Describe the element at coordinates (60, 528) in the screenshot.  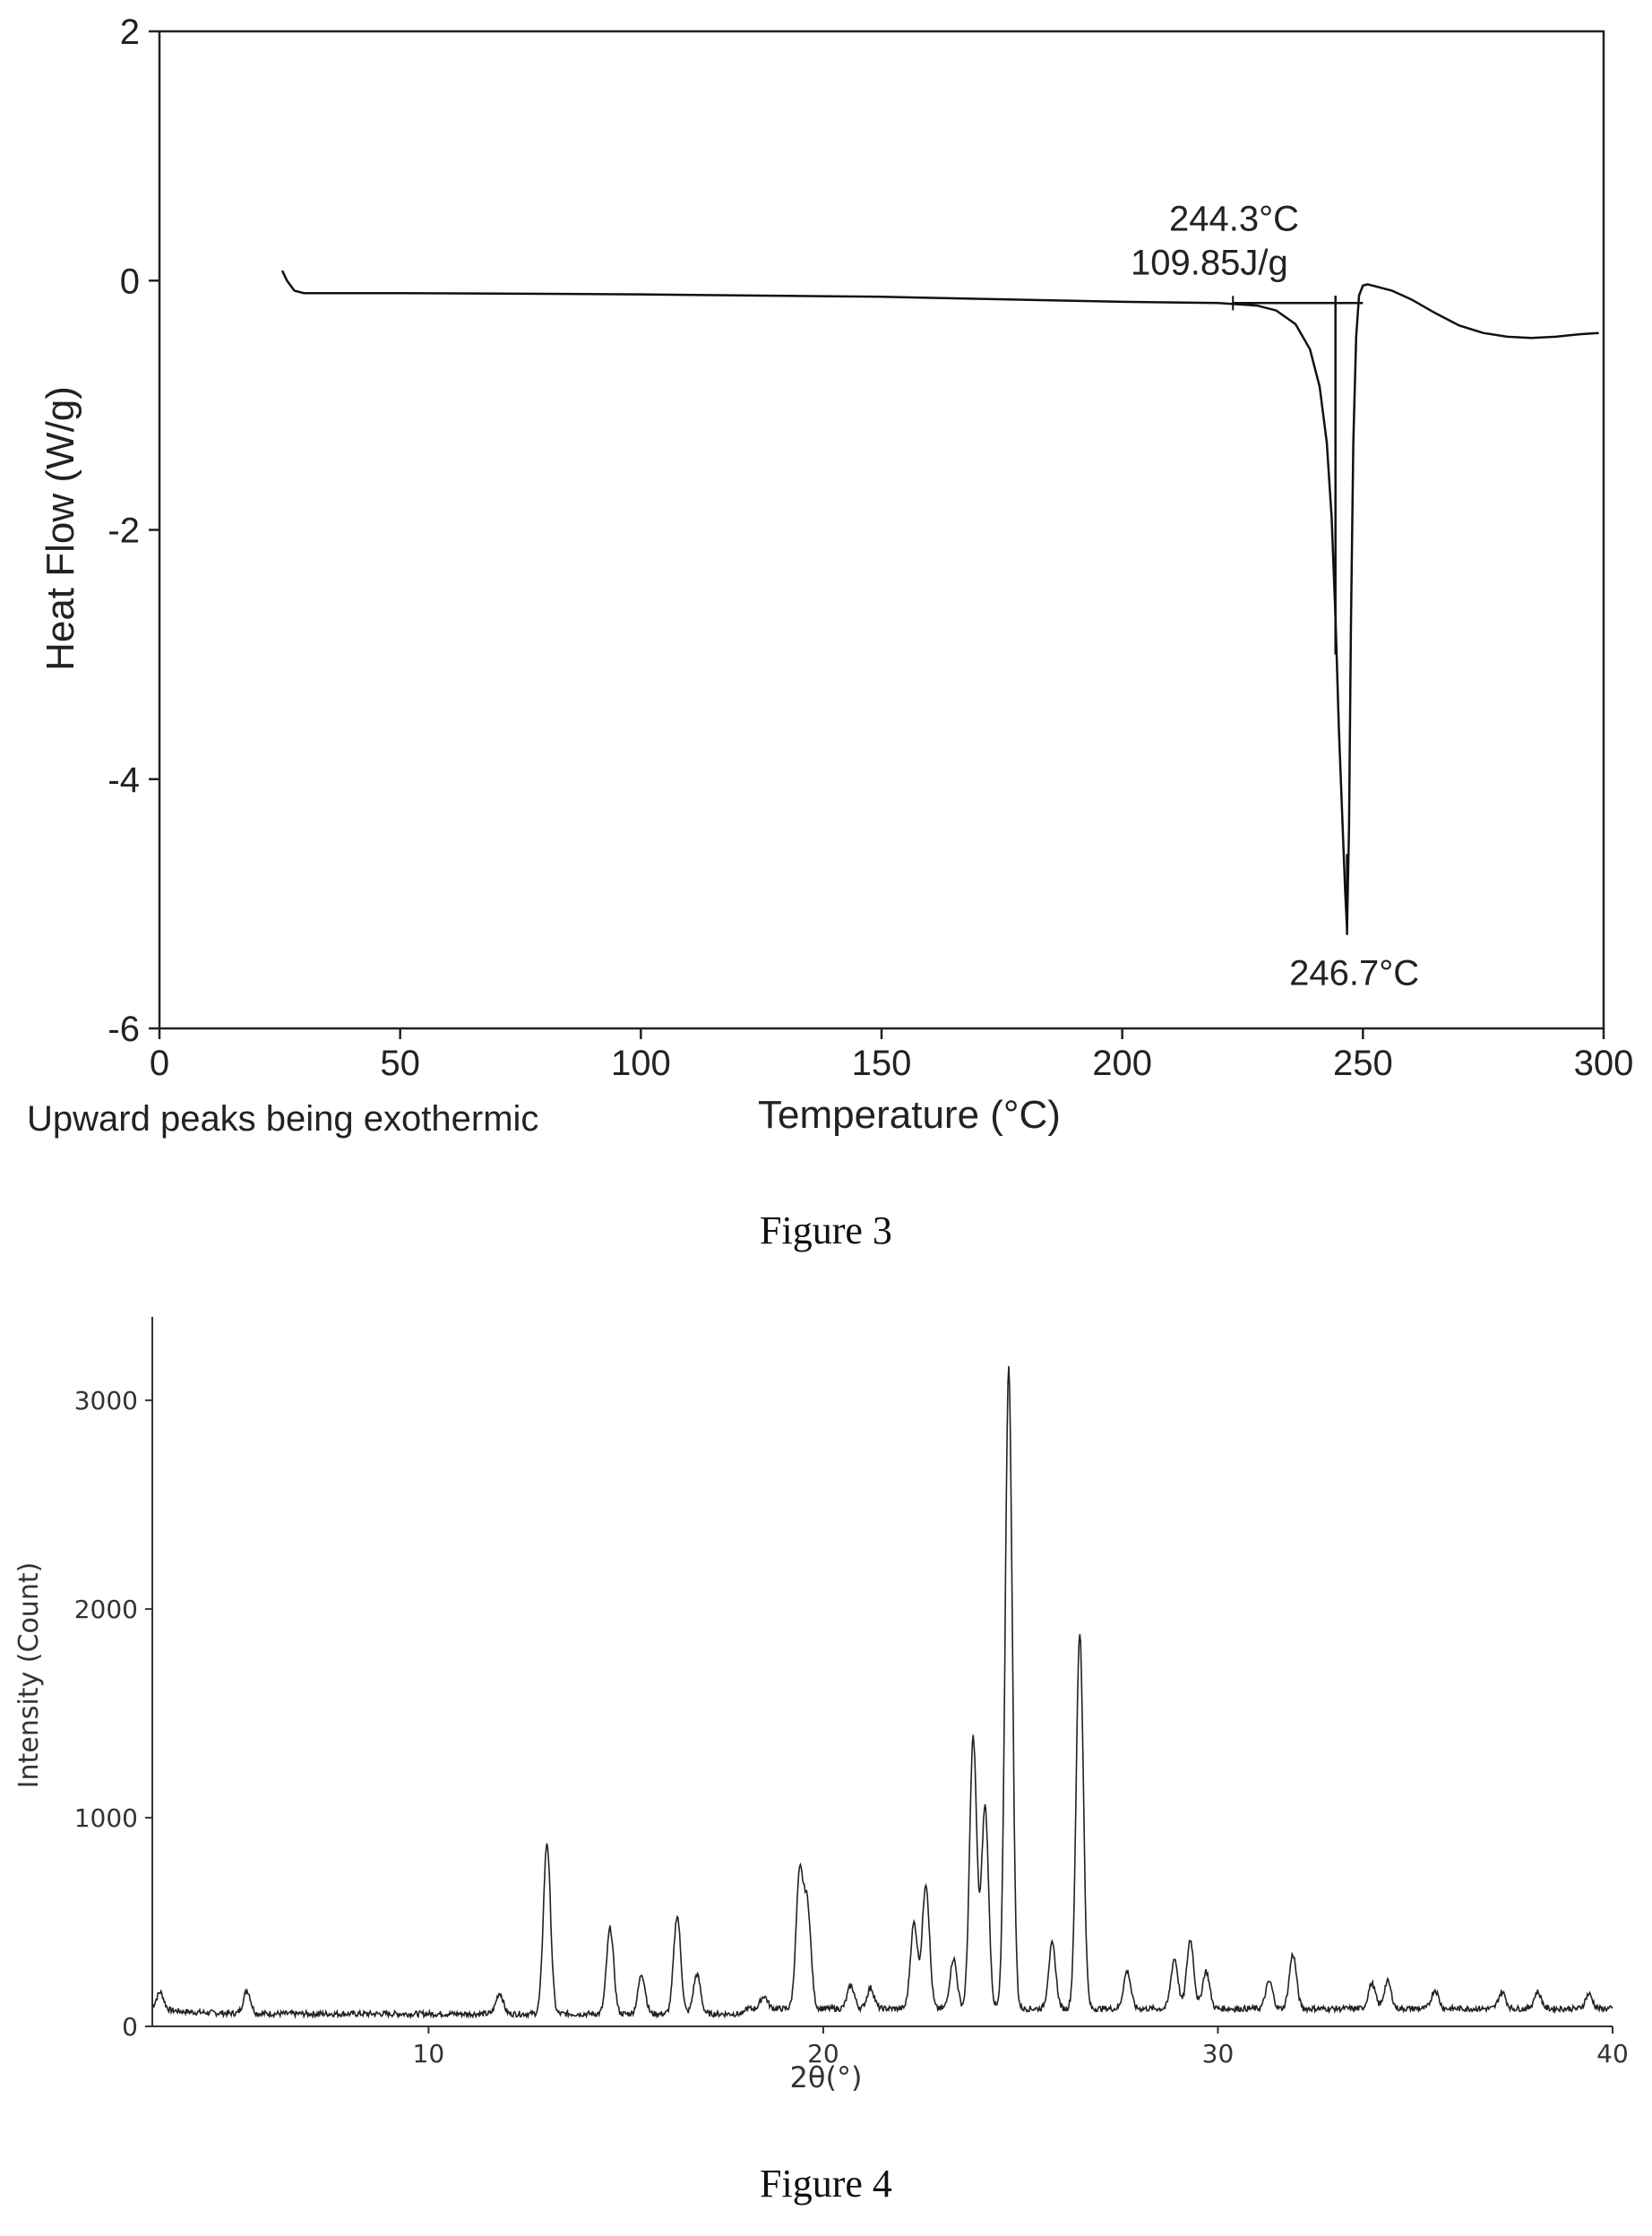
I see `dsc-y-axis-label: Heat Flow (W/g)` at that location.